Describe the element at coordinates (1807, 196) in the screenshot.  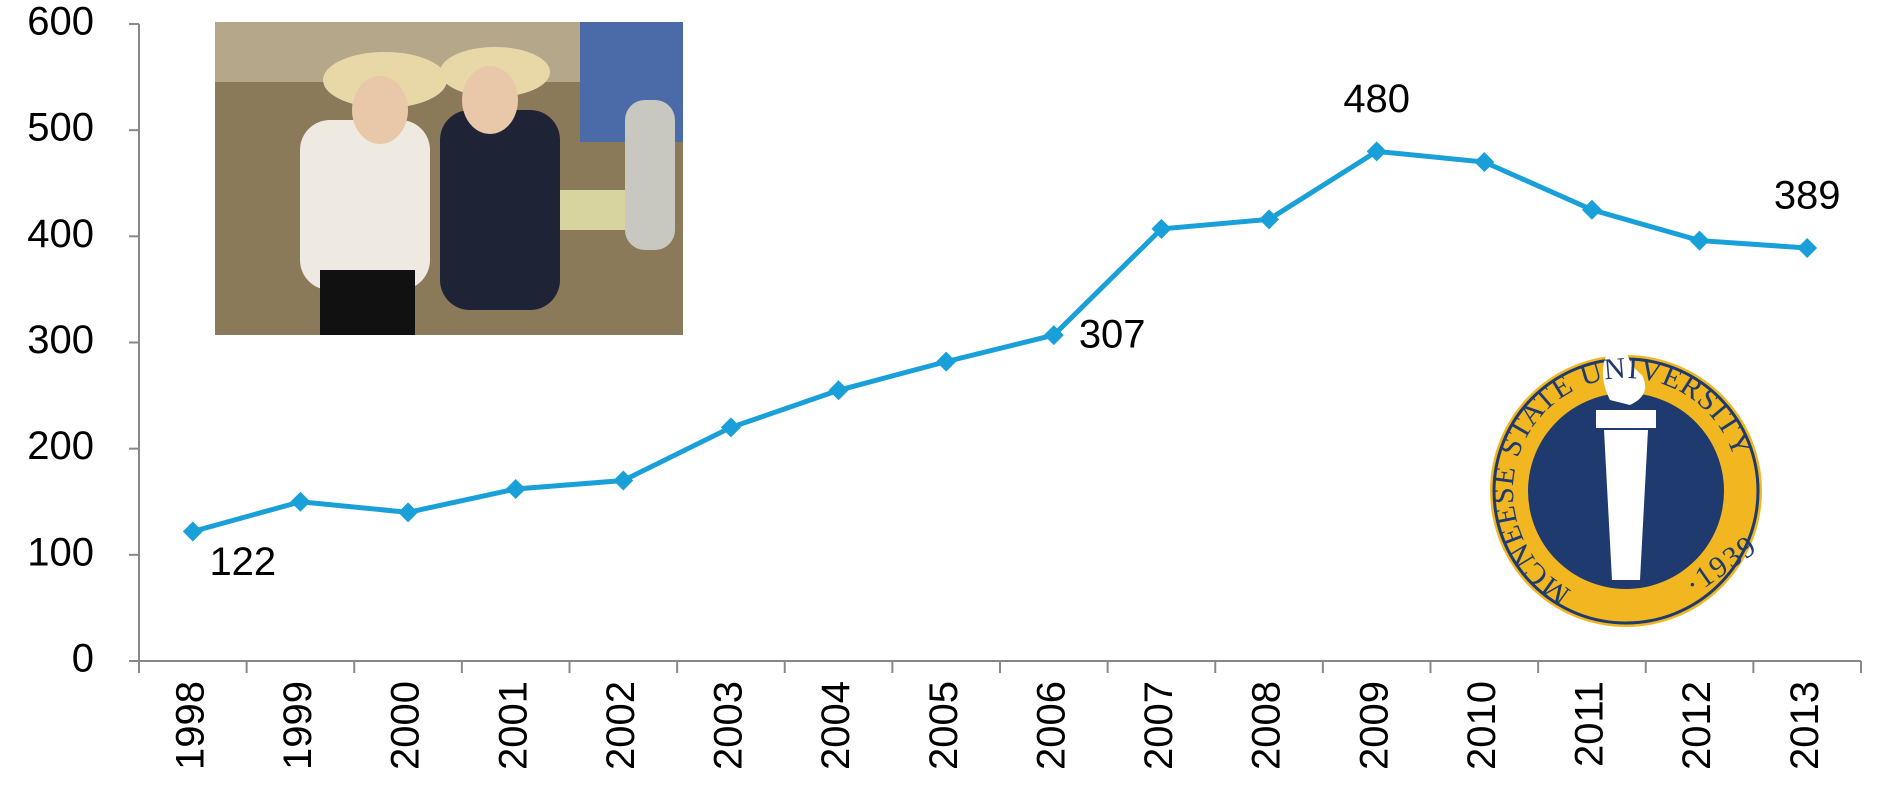
I see `data-label: 389` at that location.